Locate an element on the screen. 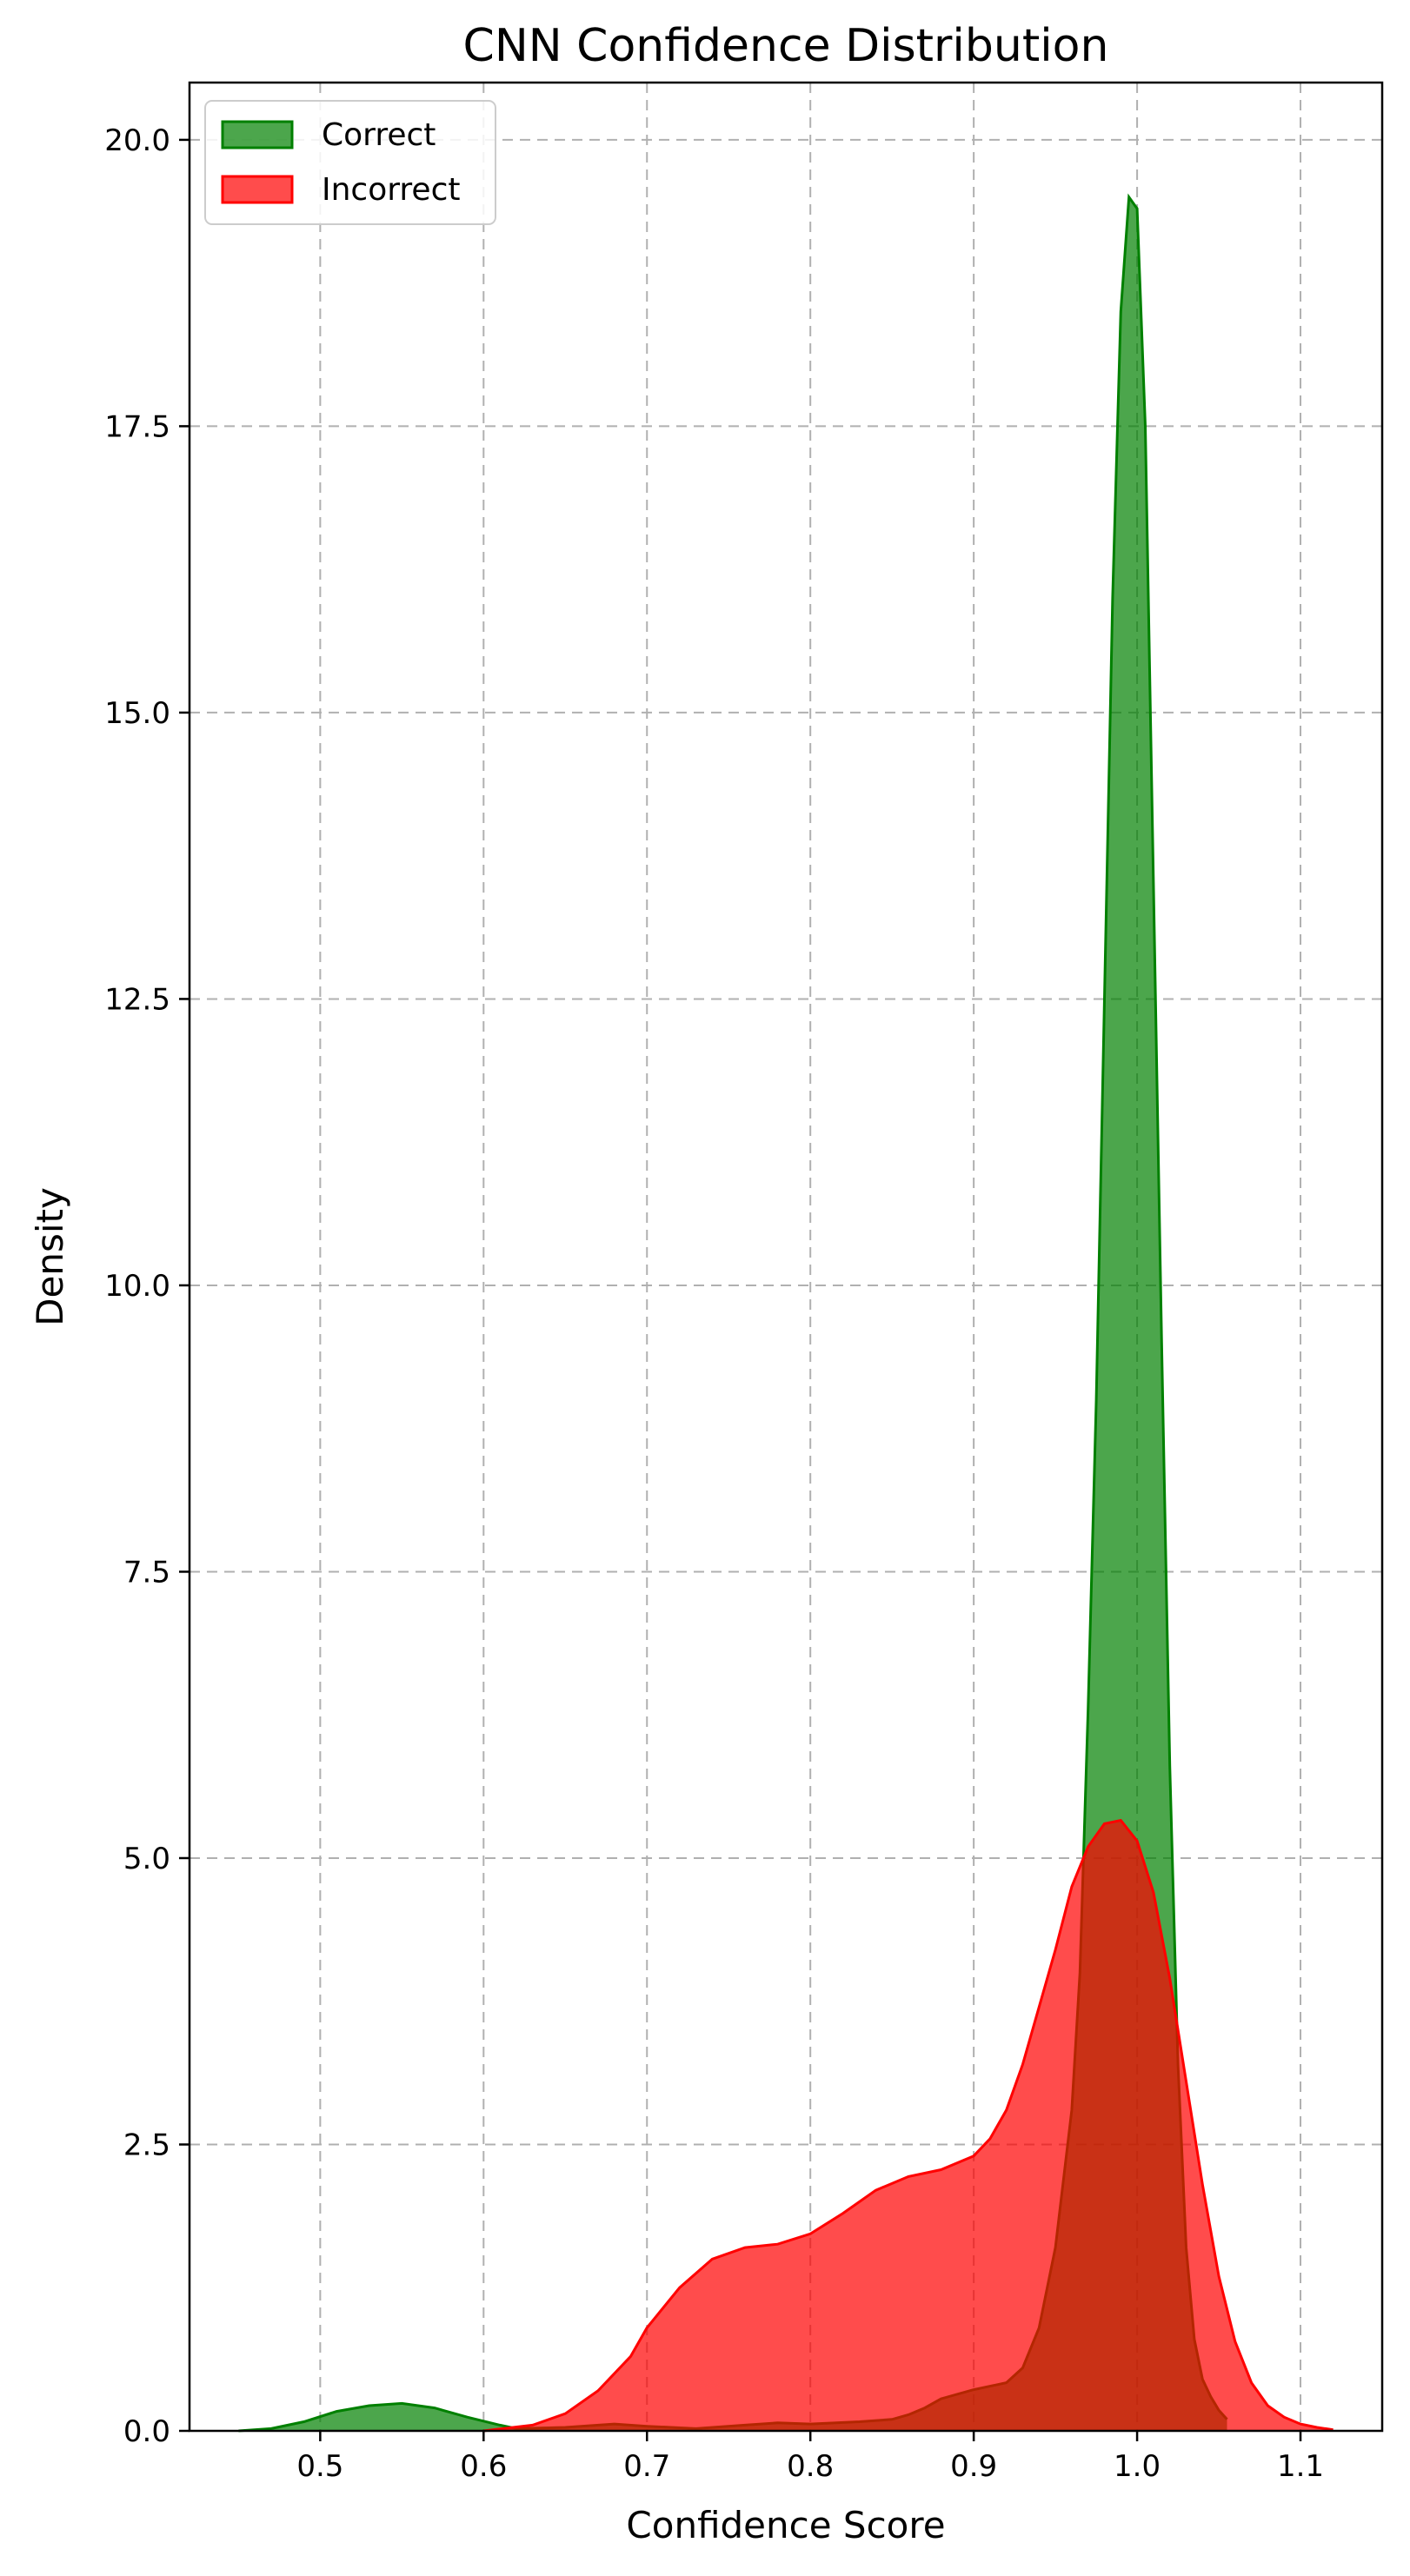  x-axis-label: Confidence Score is located at coordinates (785, 2525).